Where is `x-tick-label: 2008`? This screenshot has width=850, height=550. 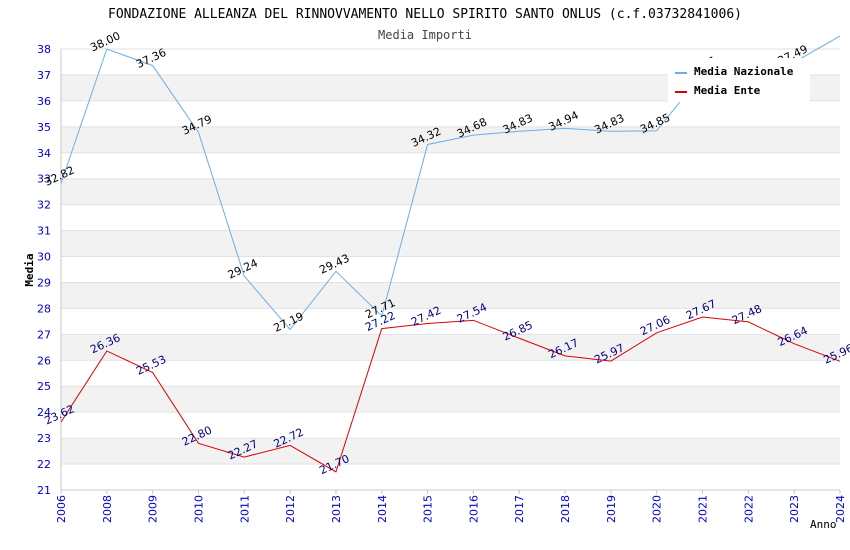
x-tick-label: 2008 is located at coordinates (107, 509).